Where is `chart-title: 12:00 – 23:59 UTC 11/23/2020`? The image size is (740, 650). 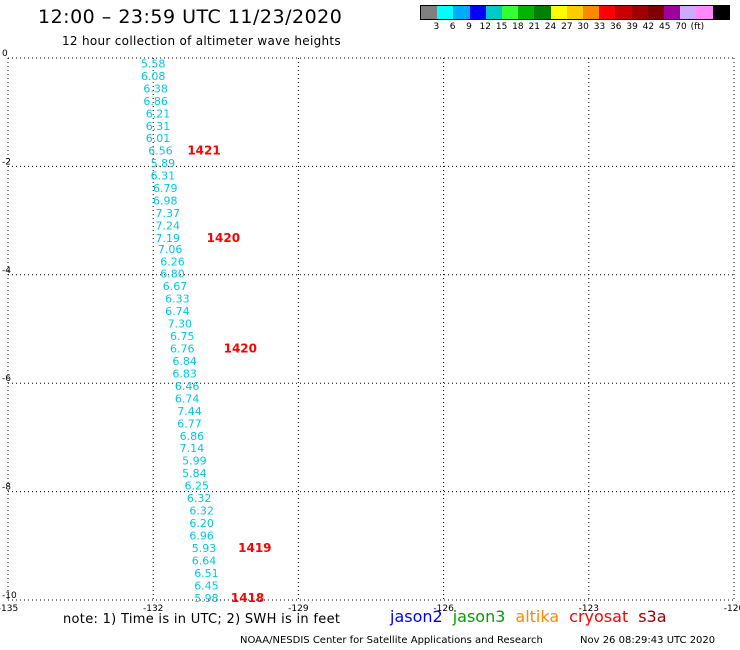
chart-title: 12:00 – 23:59 UTC 11/23/2020 is located at coordinates (190, 17).